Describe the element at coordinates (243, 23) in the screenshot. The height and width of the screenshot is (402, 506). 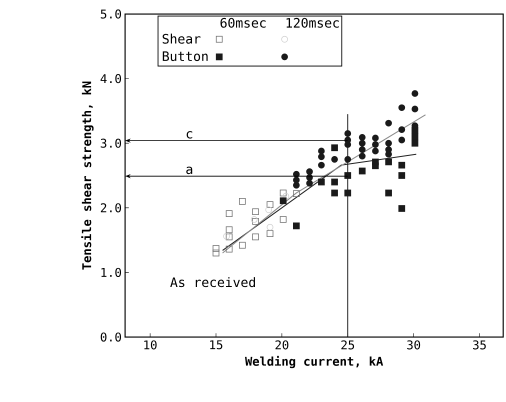
I see `annotation: 60msec` at that location.